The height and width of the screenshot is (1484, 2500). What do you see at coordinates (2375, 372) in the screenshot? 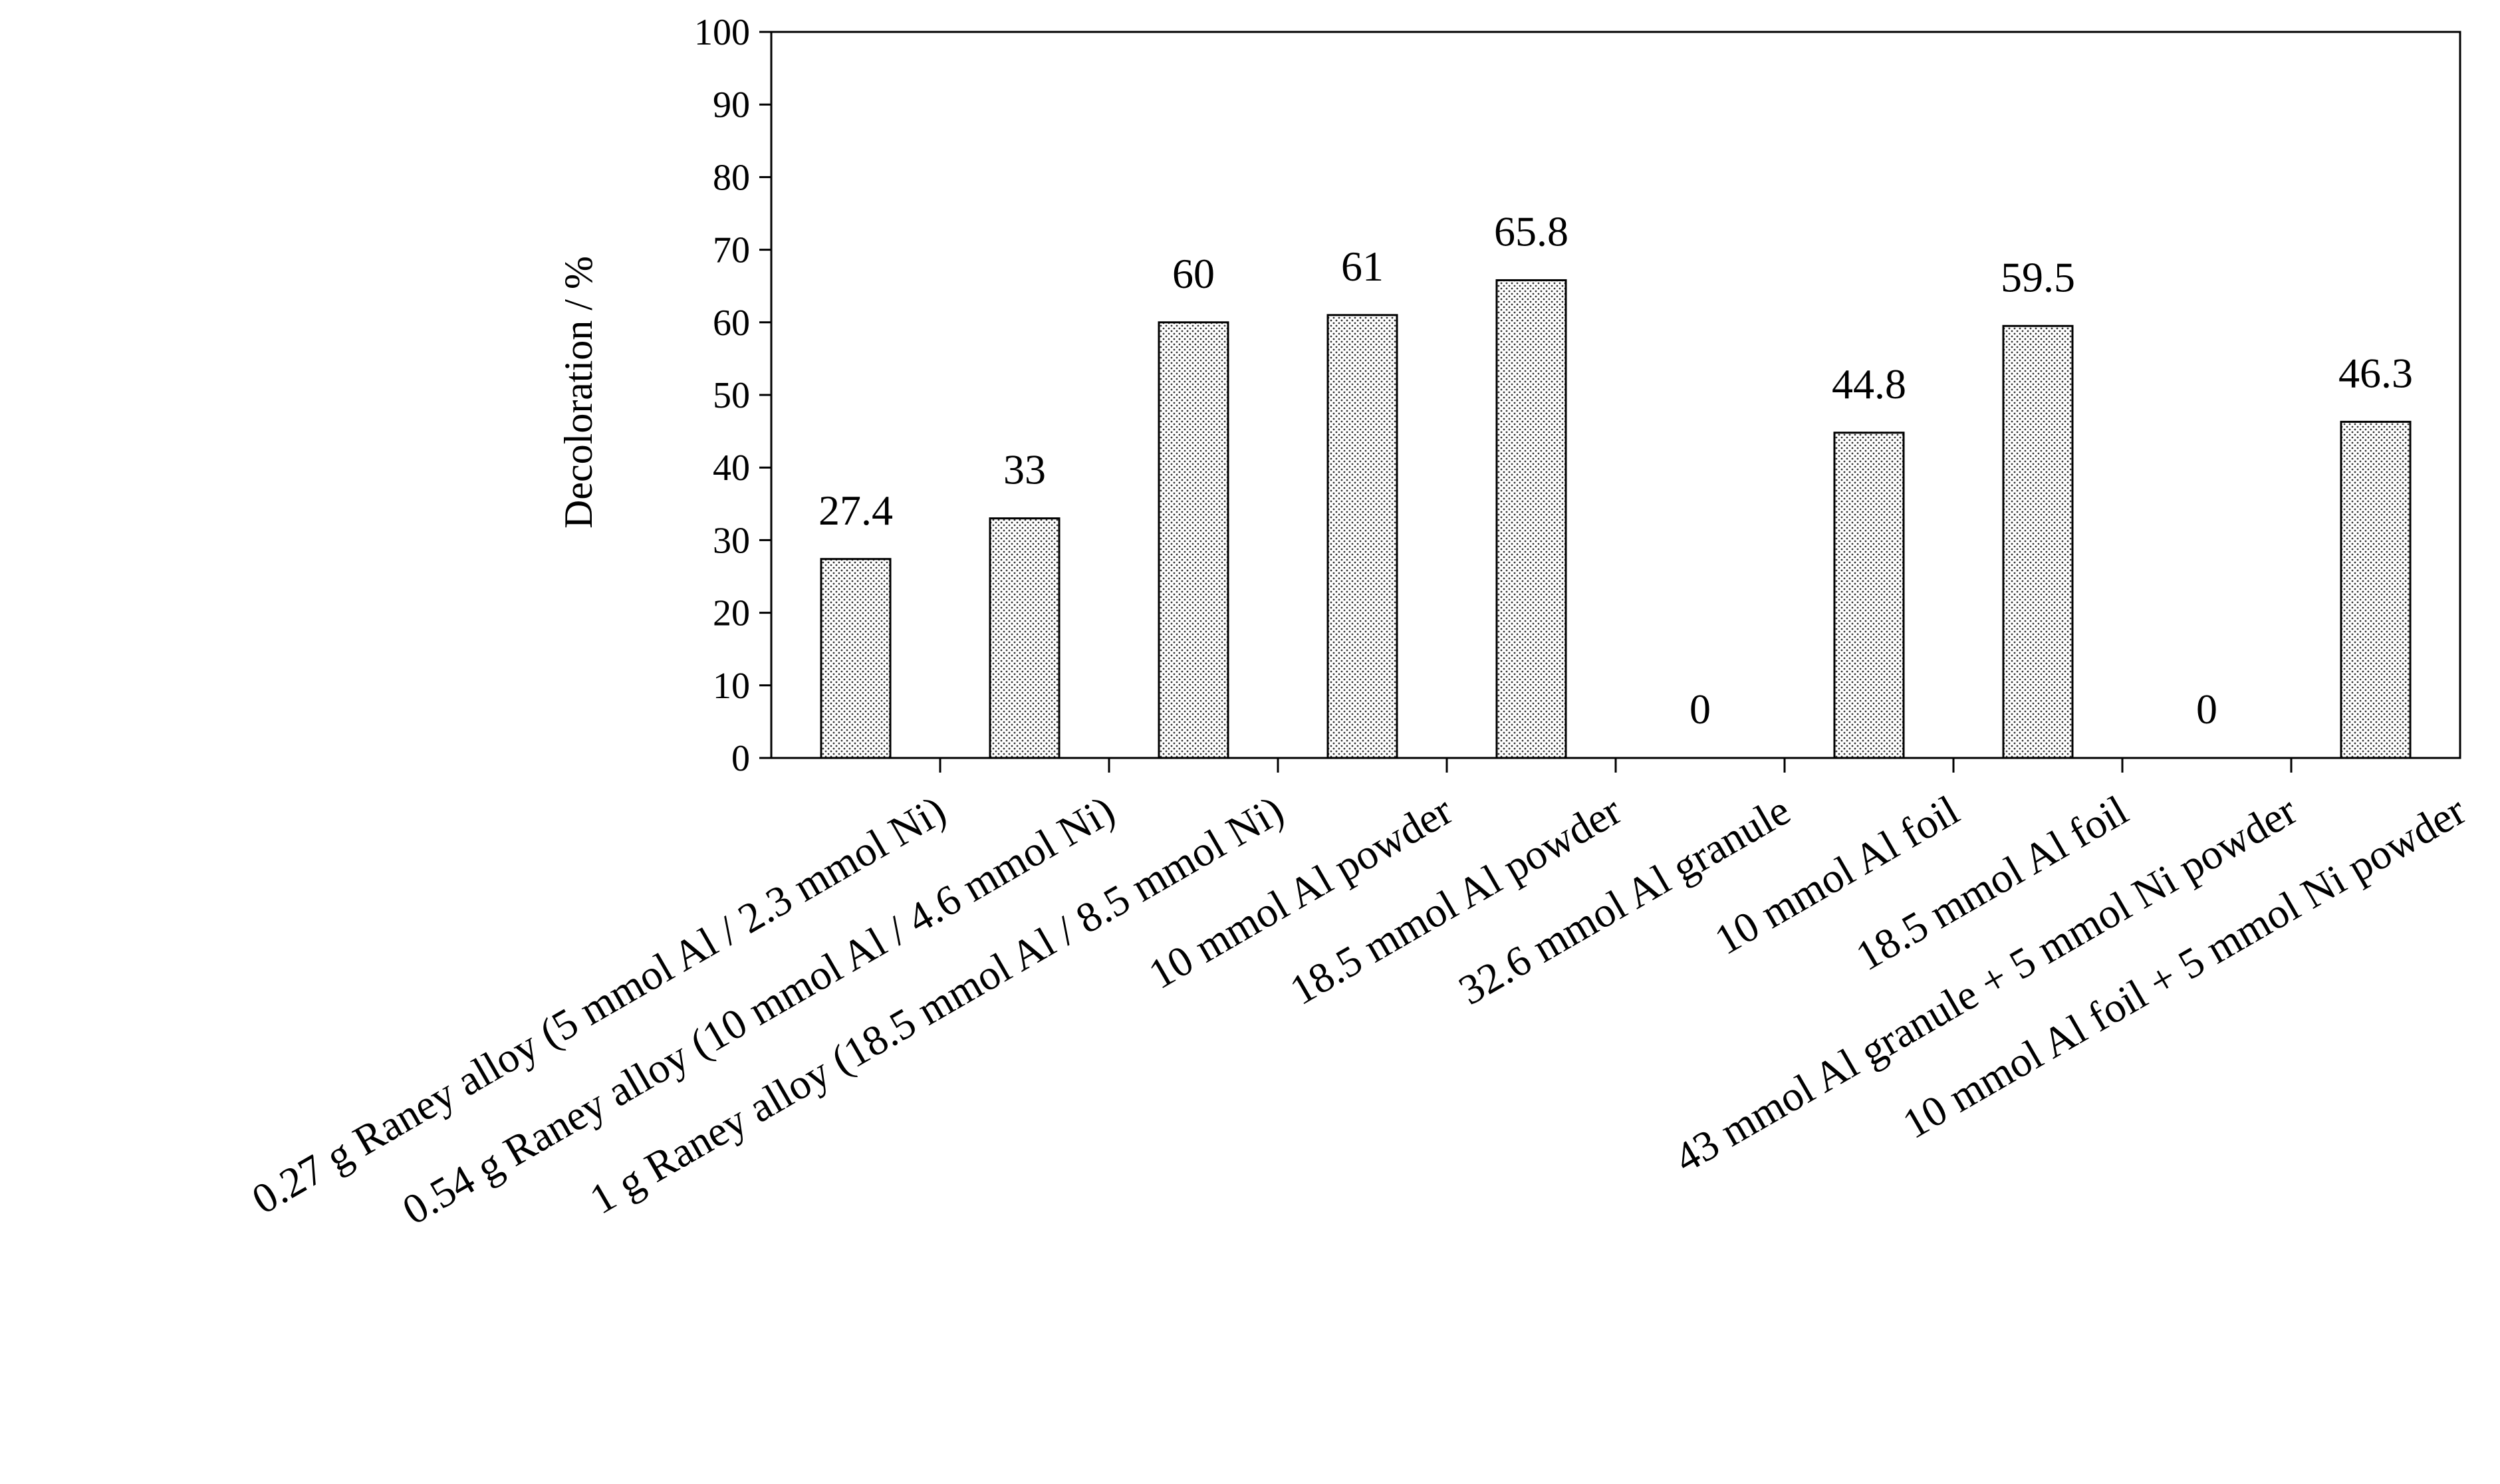
I see `data-label: 46.3` at bounding box center [2375, 372].